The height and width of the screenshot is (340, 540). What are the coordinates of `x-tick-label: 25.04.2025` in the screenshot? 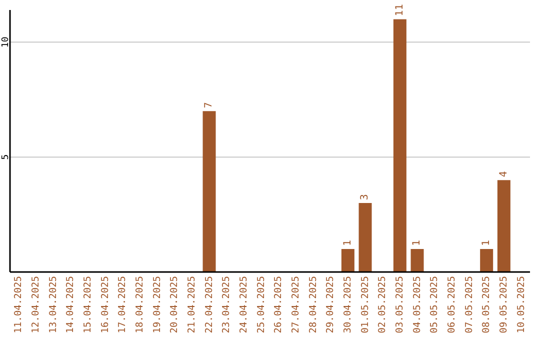 It's located at (261, 305).